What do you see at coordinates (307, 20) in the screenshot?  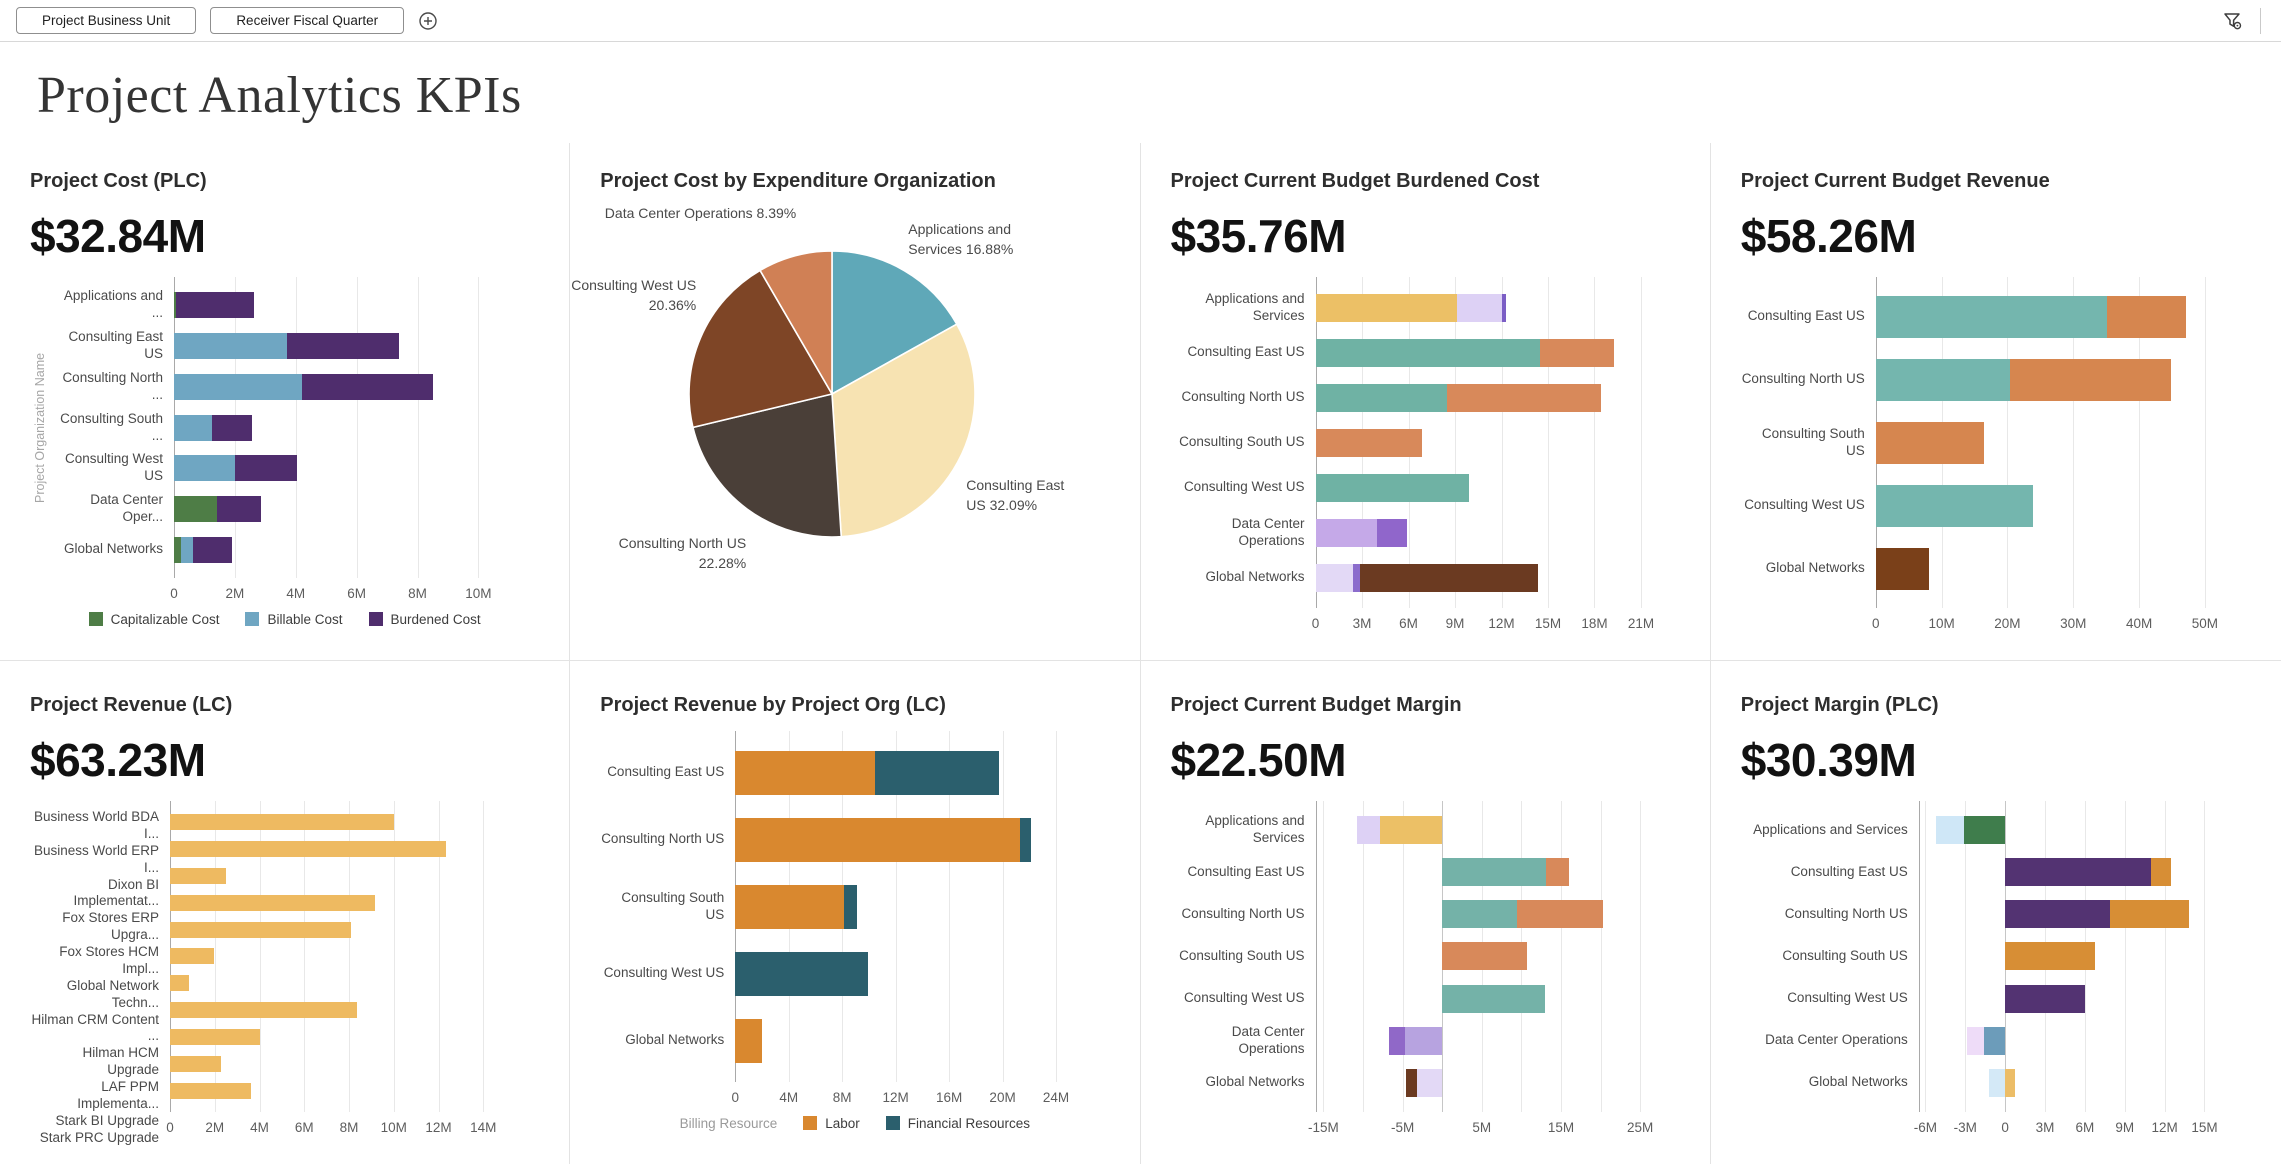 I see `filter-chip-receiver-fiscal-quarter: Receiver Fiscal Quarter` at bounding box center [307, 20].